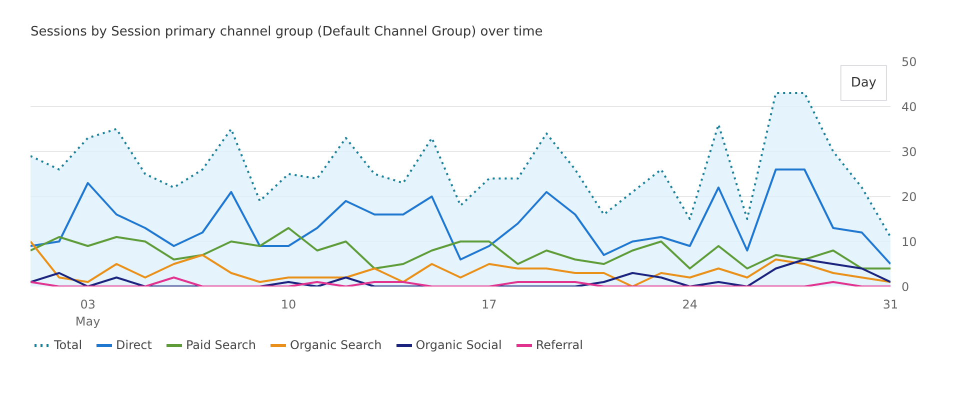 Image resolution: width=957 pixels, height=416 pixels. What do you see at coordinates (336, 345) in the screenshot?
I see `legend-label: Organic Search` at bounding box center [336, 345].